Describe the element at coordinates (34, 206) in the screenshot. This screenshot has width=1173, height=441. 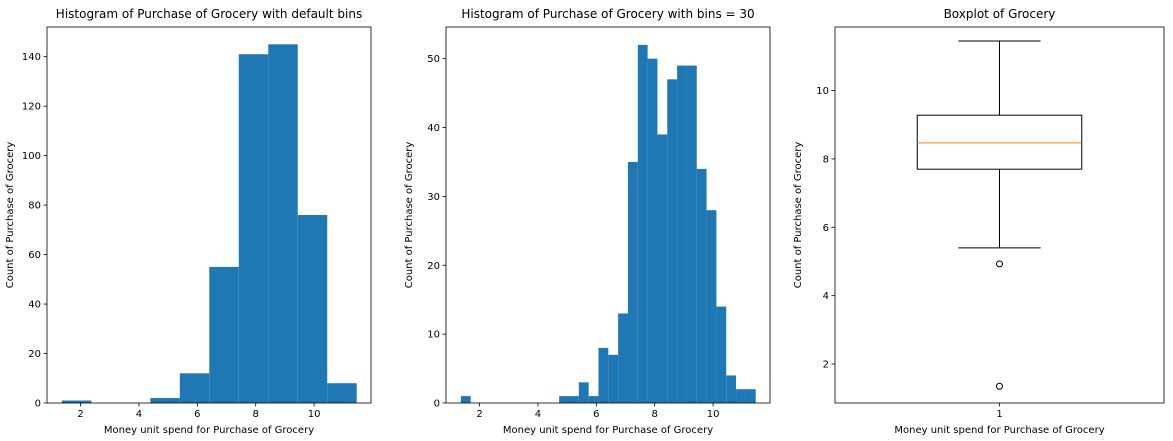
I see `y-tick-label: 80` at that location.